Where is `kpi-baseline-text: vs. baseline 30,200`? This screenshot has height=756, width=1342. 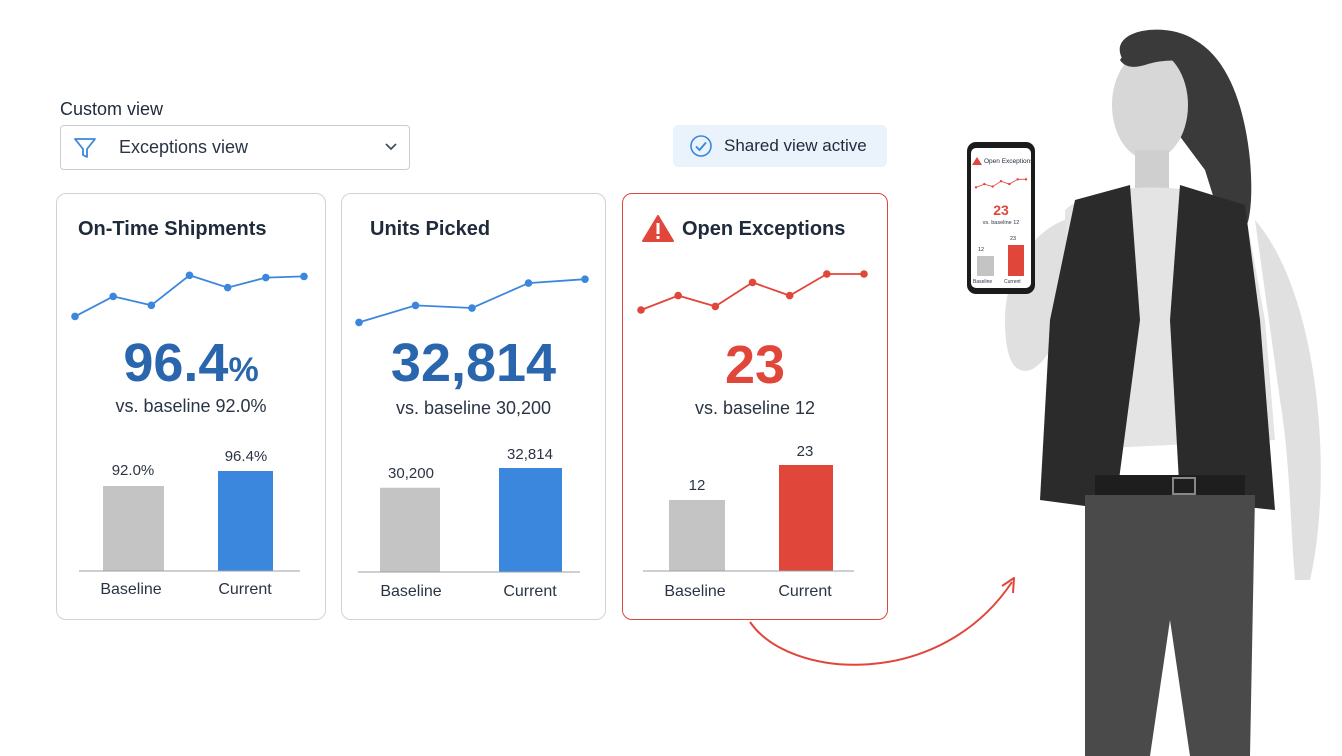
kpi-baseline-text: vs. baseline 30,200 is located at coordinates (473, 408).